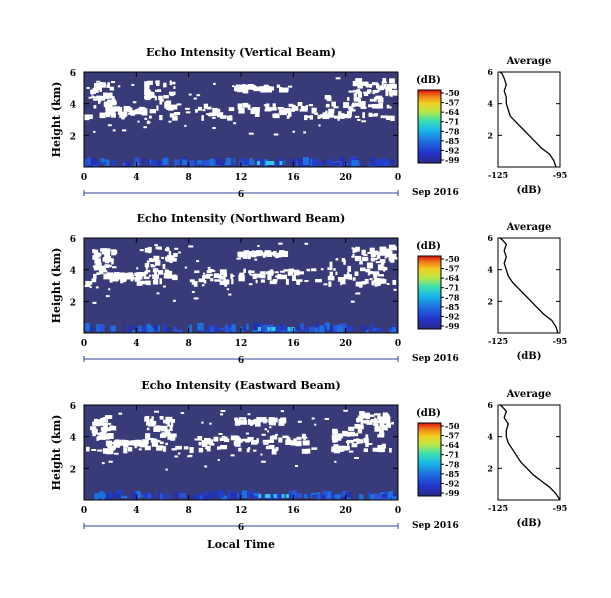  I want to click on panel-1-profile-xlabel: (dB), so click(529, 190).